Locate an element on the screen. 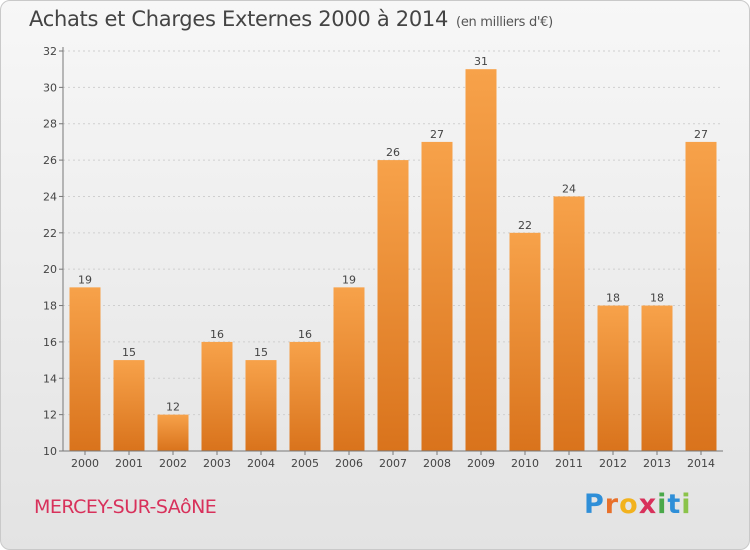  y-tick-label: 32 is located at coordinates (50, 51).